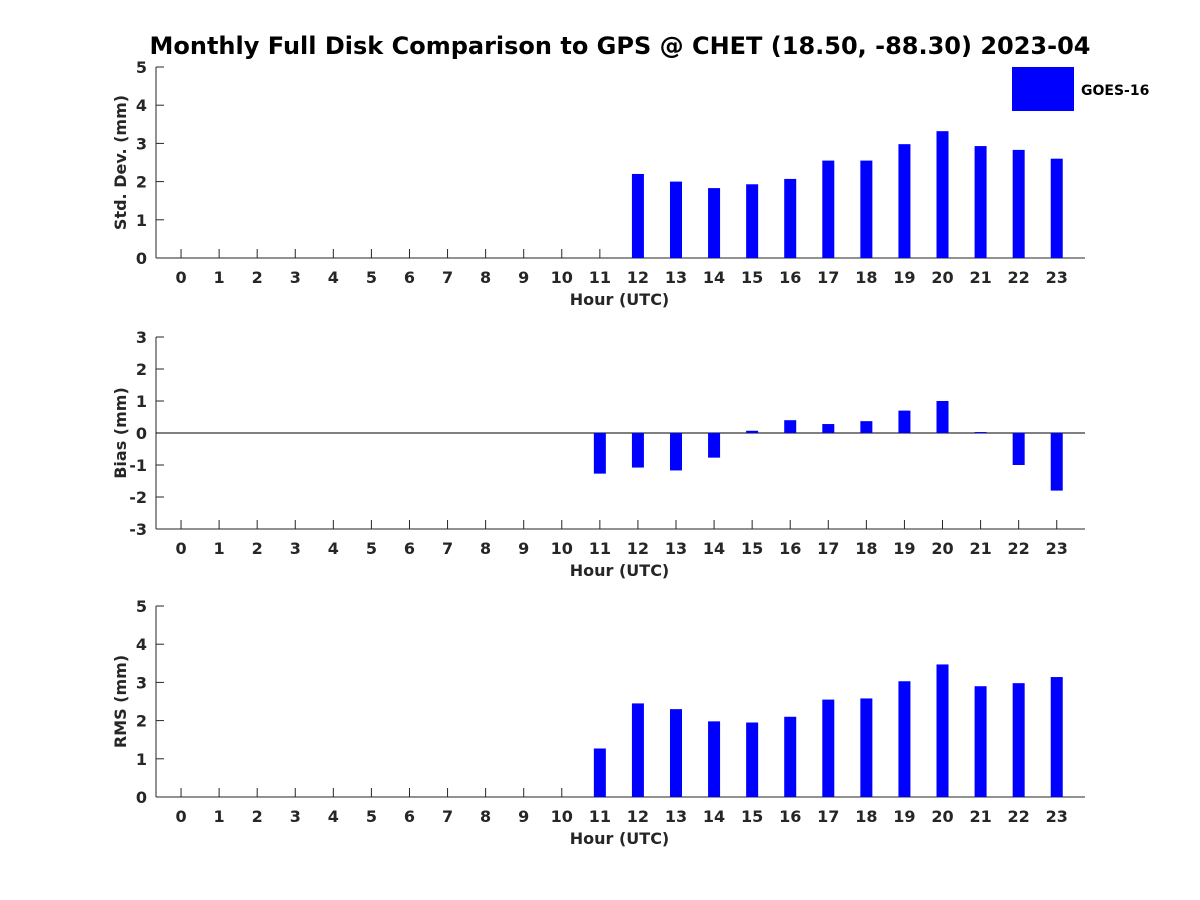 The width and height of the screenshot is (1200, 900). What do you see at coordinates (1115, 91) in the screenshot?
I see `legend-label-goes-16: GOES-16` at bounding box center [1115, 91].